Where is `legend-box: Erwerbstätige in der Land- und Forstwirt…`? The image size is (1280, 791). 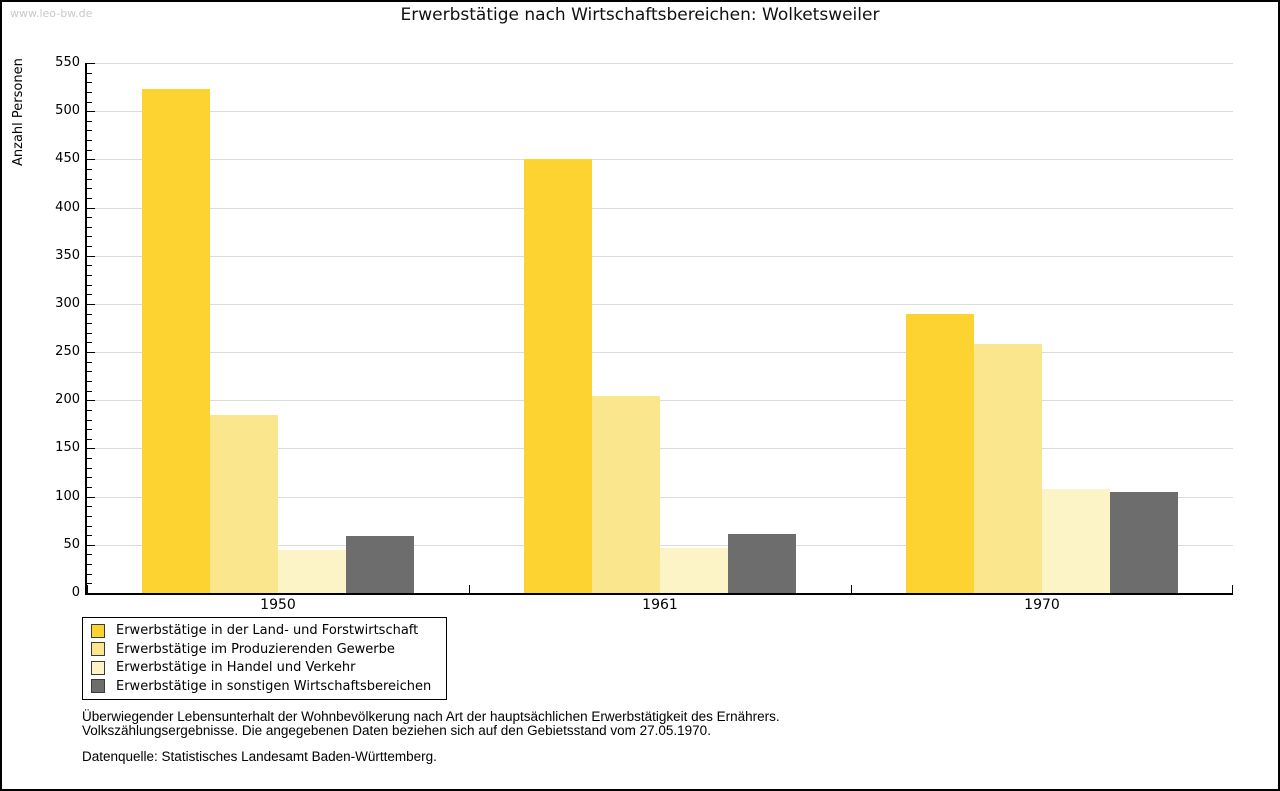 legend-box: Erwerbstätige in der Land- und Forstwirt… is located at coordinates (264, 658).